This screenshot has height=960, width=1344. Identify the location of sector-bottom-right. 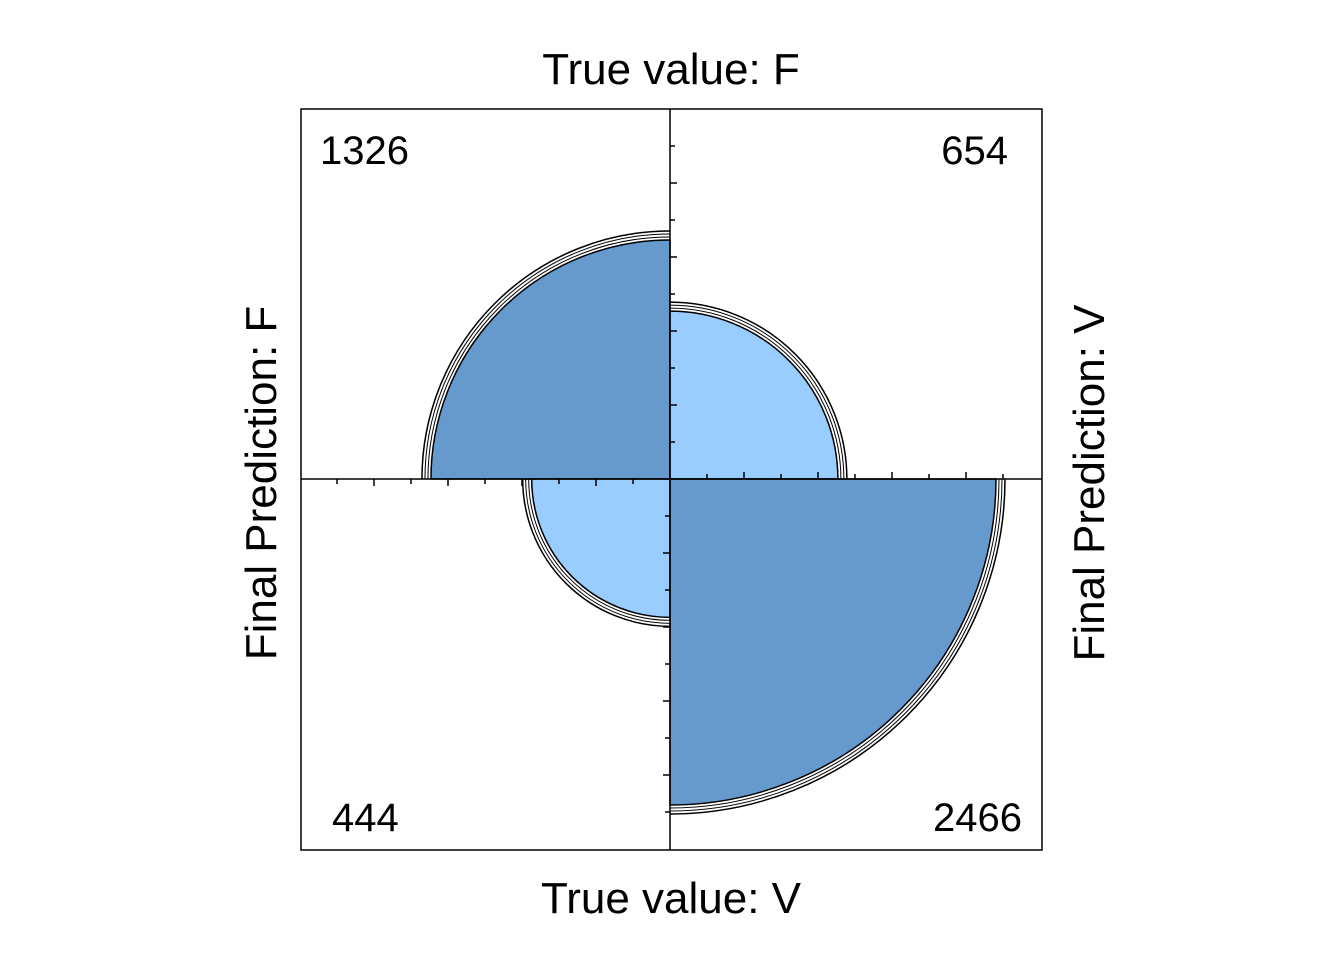
(833, 642).